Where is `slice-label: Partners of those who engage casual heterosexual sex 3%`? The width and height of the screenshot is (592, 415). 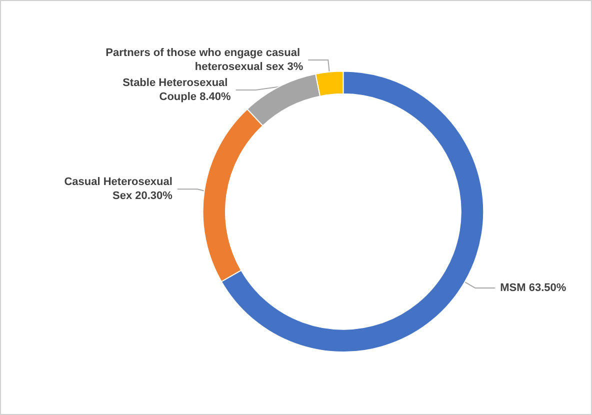
slice-label: Partners of those who engage casual heterosexual sex 3% is located at coordinates (205, 59).